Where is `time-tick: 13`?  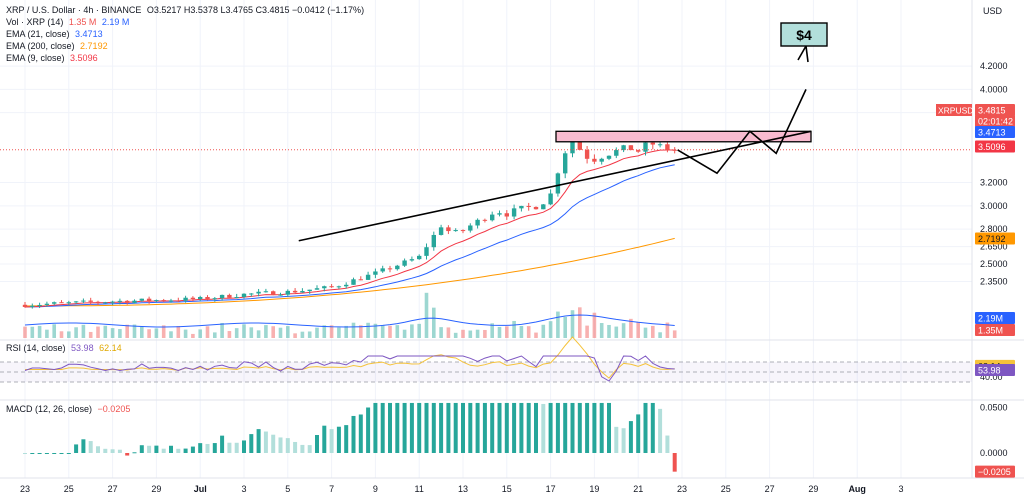 time-tick: 13 is located at coordinates (463, 489).